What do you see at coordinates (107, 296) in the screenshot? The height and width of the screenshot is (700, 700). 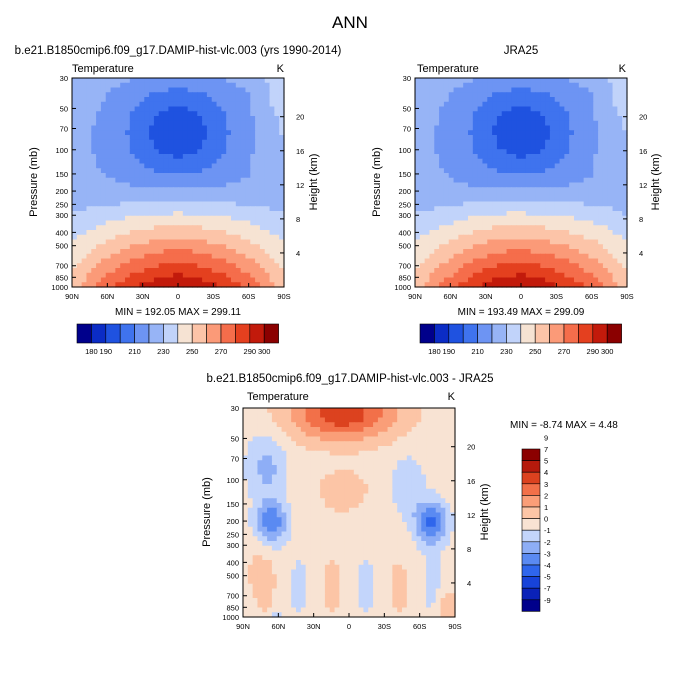 I see `model-x-tick-label: 60N` at bounding box center [107, 296].